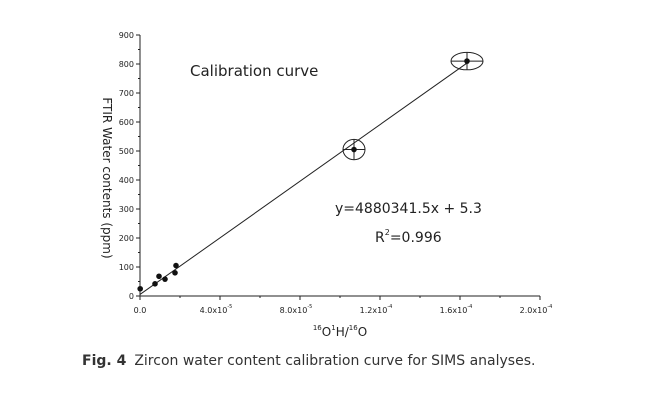 The height and width of the screenshot is (401, 657). Describe the element at coordinates (140, 310) in the screenshot. I see `x-tick-label: 0.0` at that location.